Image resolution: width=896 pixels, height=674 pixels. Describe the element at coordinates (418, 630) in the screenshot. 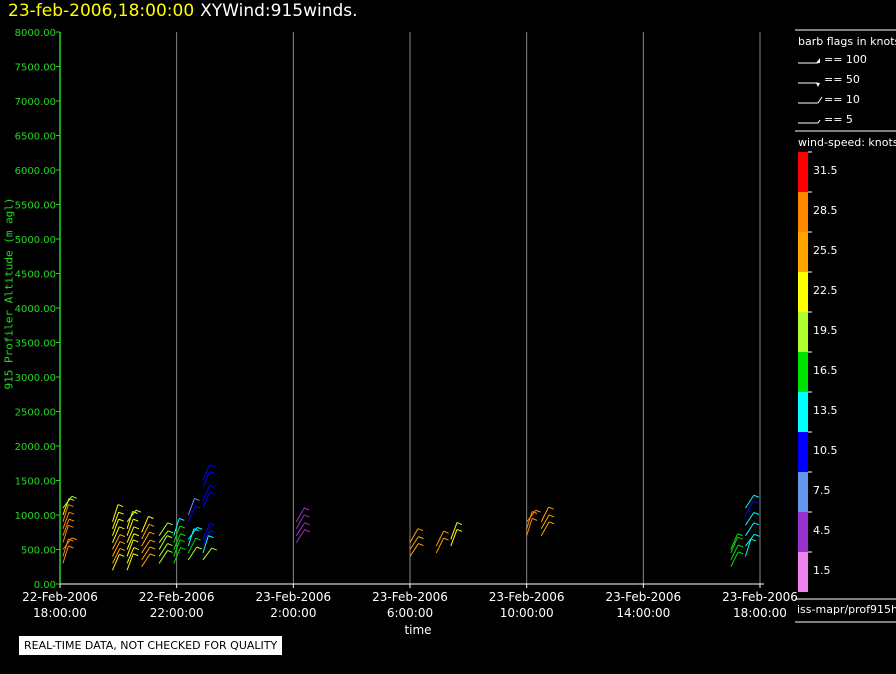

I see `x-axis-label: time` at that location.